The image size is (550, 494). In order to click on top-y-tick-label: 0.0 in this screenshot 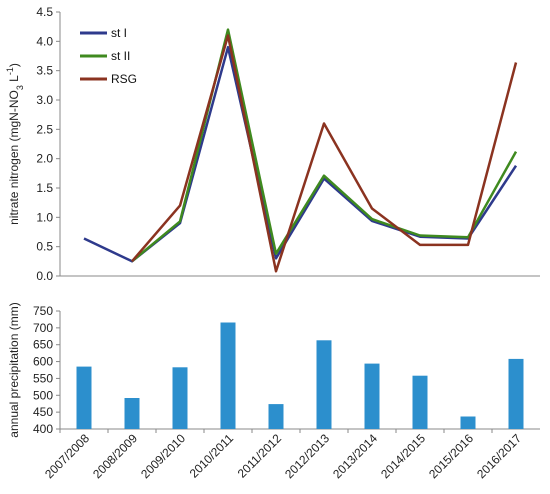, I will do `click(44, 276)`.